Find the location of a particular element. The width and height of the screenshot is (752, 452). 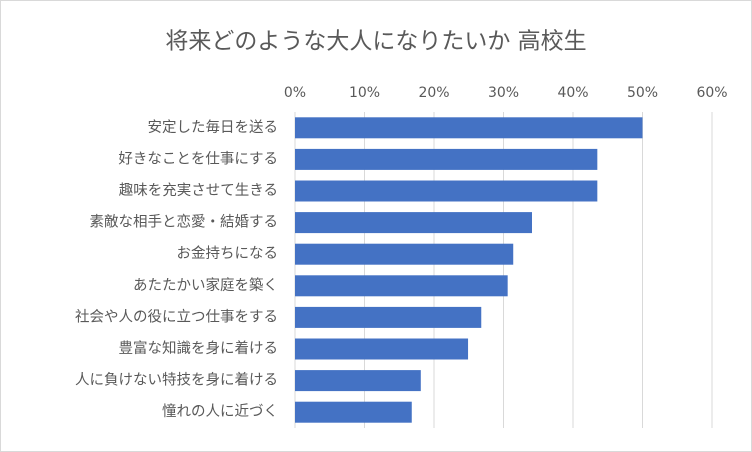

y-tick-label: あたたかい家庭を築く is located at coordinates (205, 285).